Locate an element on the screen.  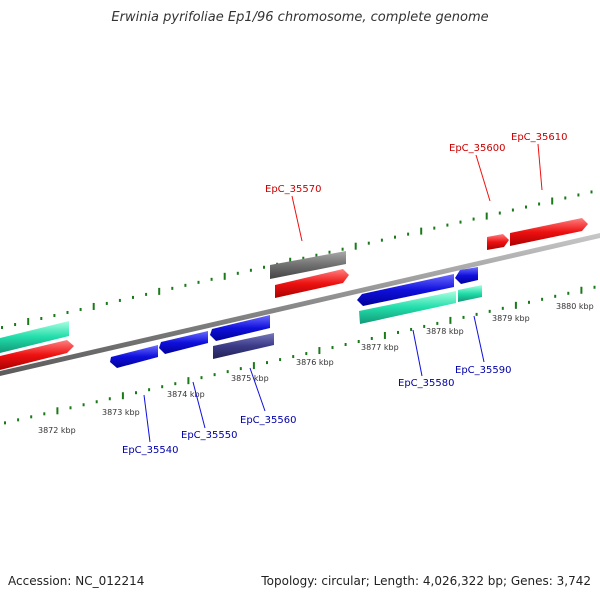
reverse-features is located at coordinates (296, 317).